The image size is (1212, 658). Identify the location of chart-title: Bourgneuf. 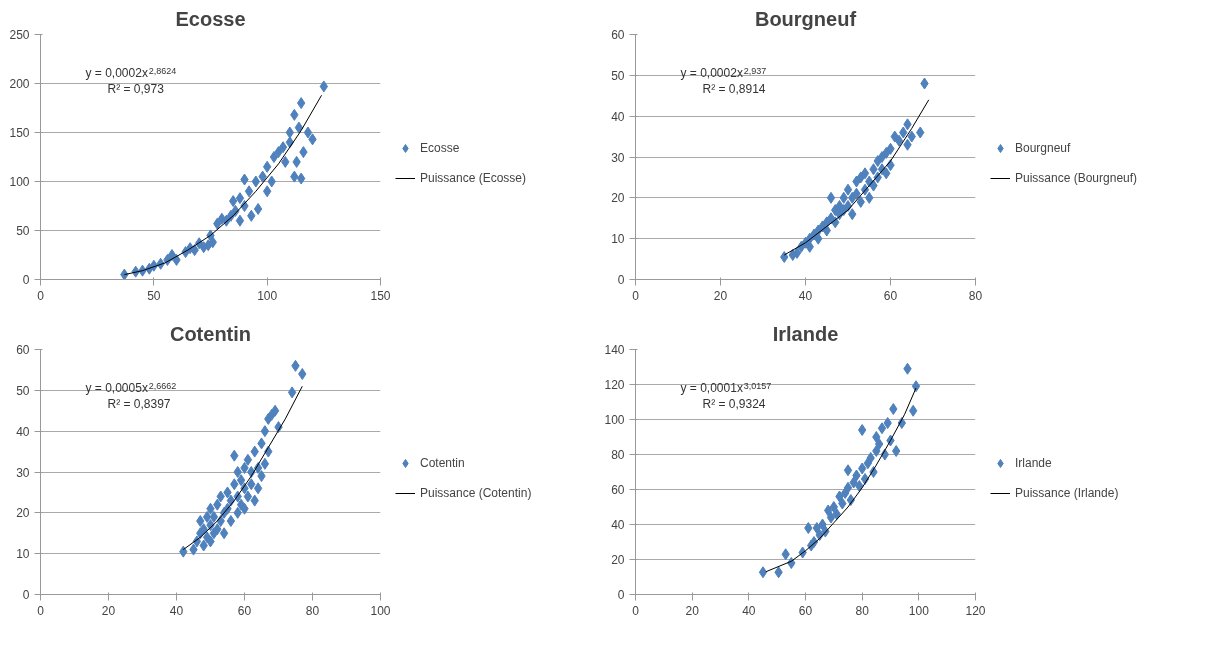
(805, 18).